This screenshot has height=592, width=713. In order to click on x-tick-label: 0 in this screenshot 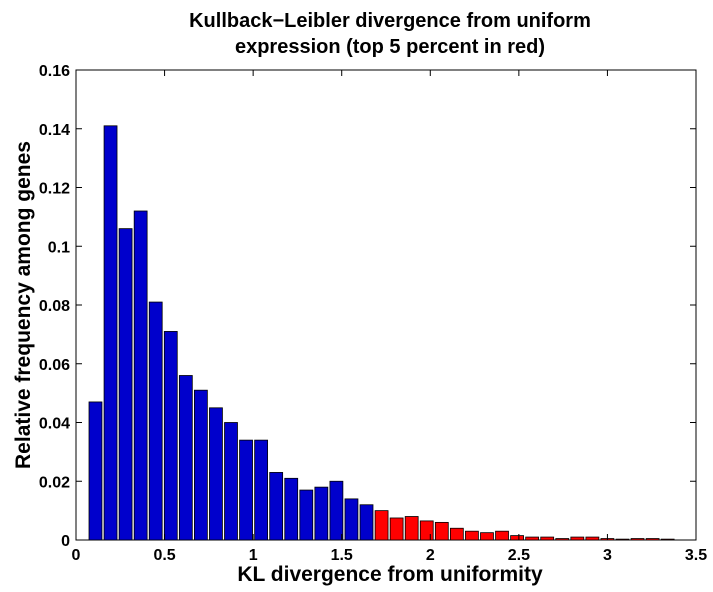, I will do `click(76, 555)`.